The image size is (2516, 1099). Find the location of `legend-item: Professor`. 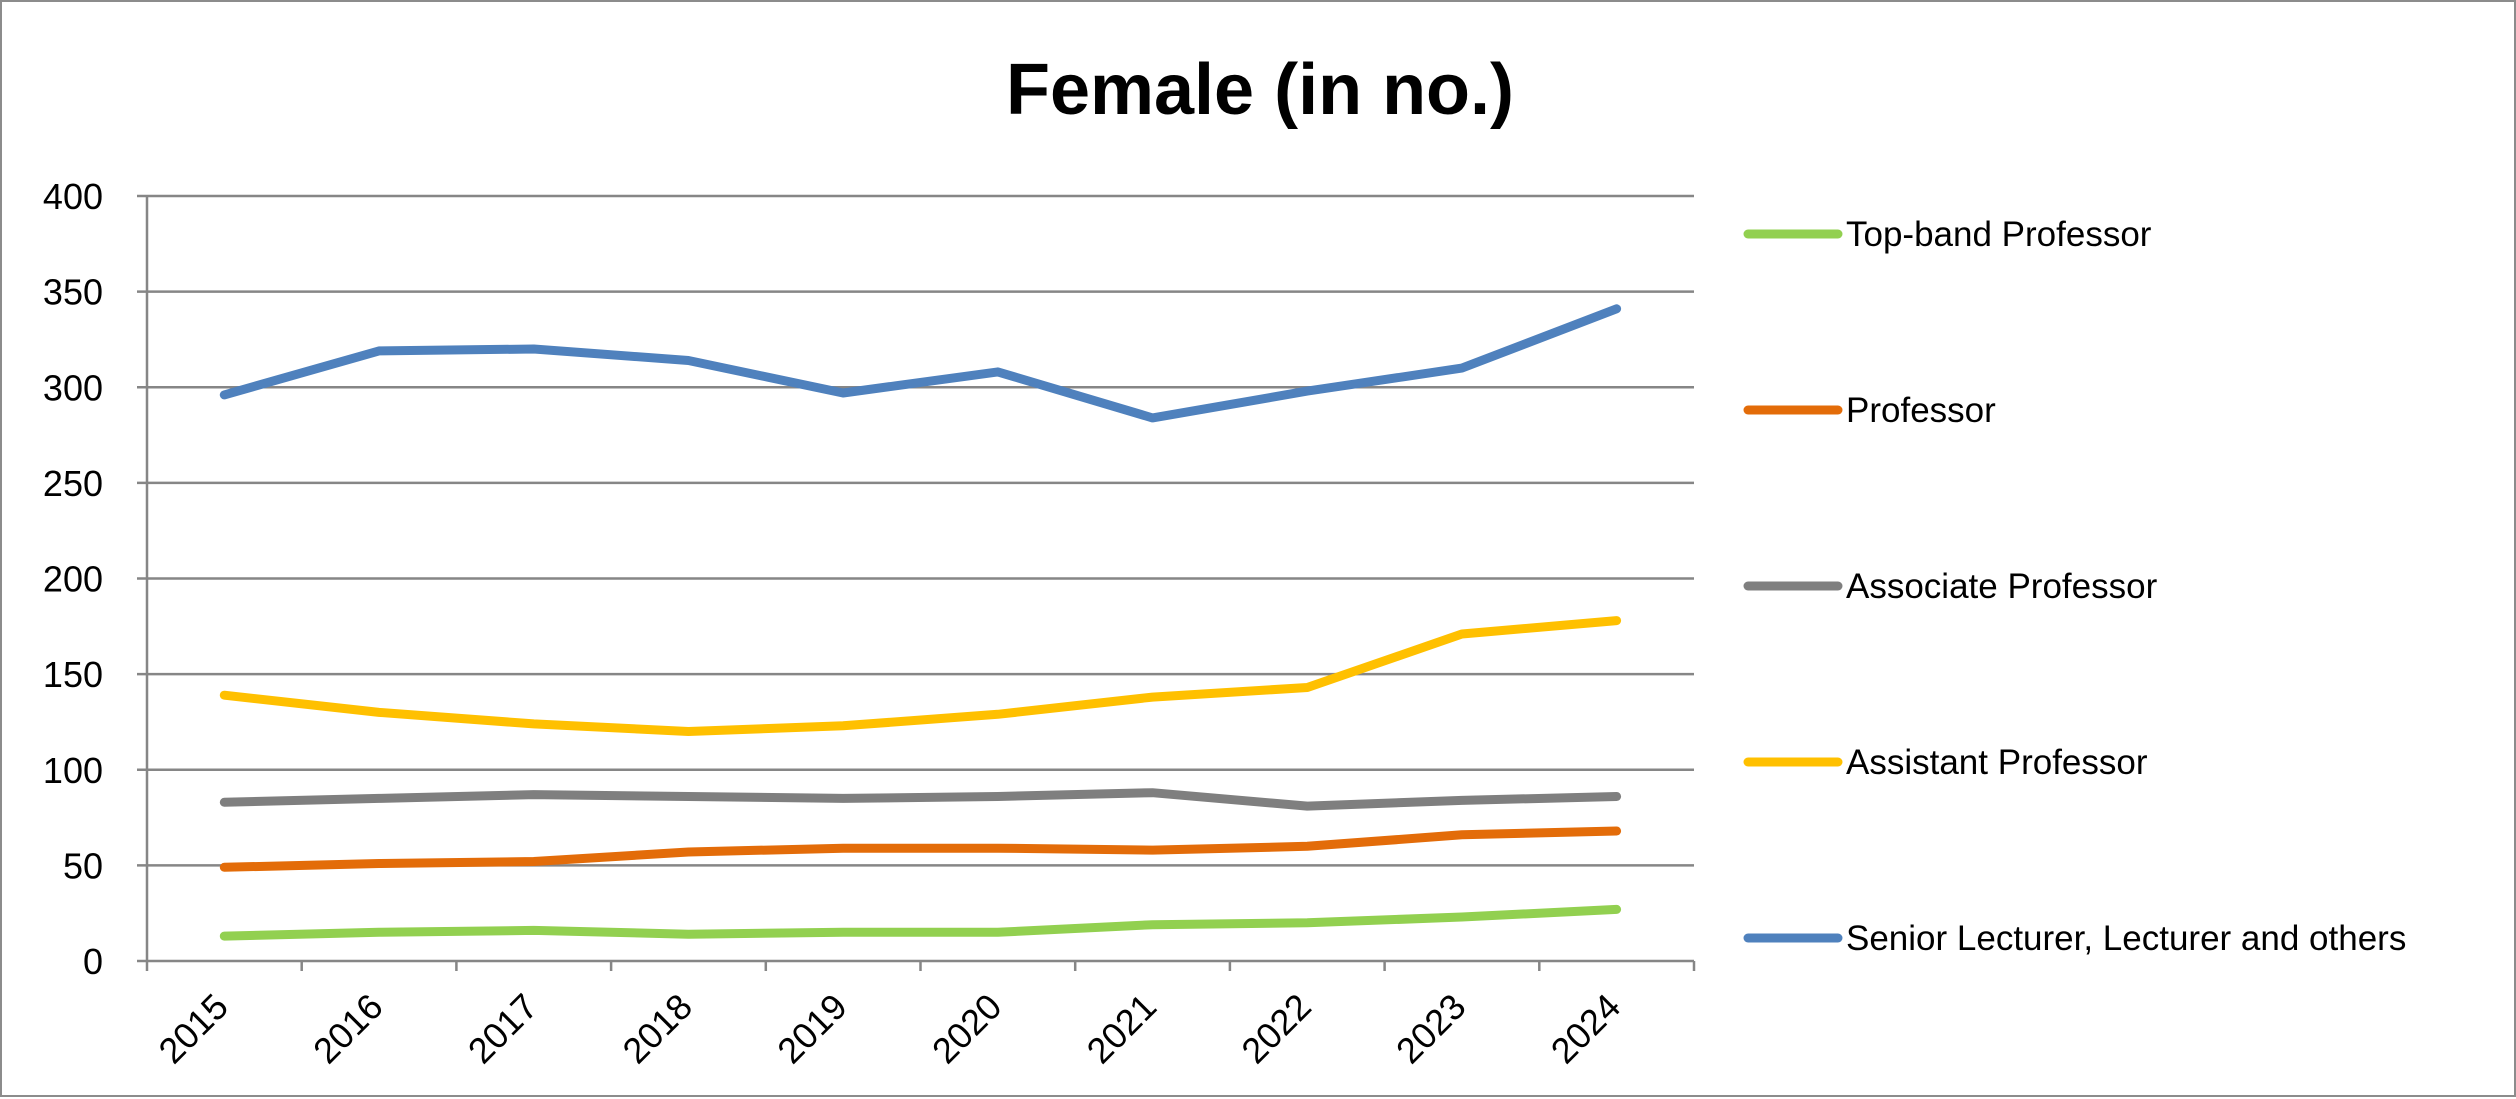

legend-item: Professor is located at coordinates (1869, 410).